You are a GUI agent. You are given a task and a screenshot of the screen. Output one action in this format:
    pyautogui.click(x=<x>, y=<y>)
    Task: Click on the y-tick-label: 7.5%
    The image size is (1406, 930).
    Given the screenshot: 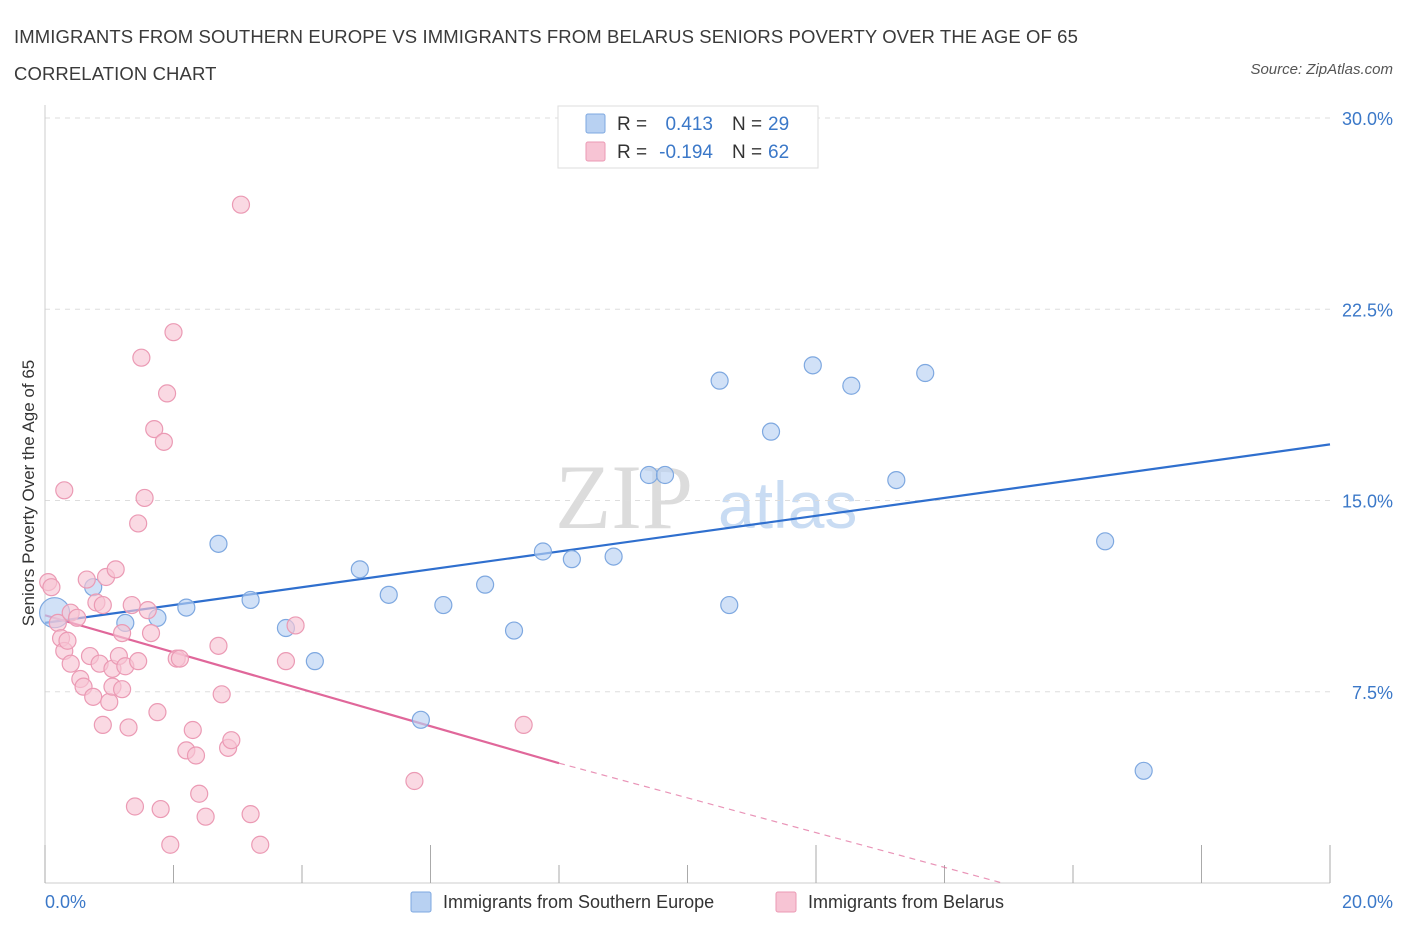 What is the action you would take?
    pyautogui.click(x=1372, y=693)
    